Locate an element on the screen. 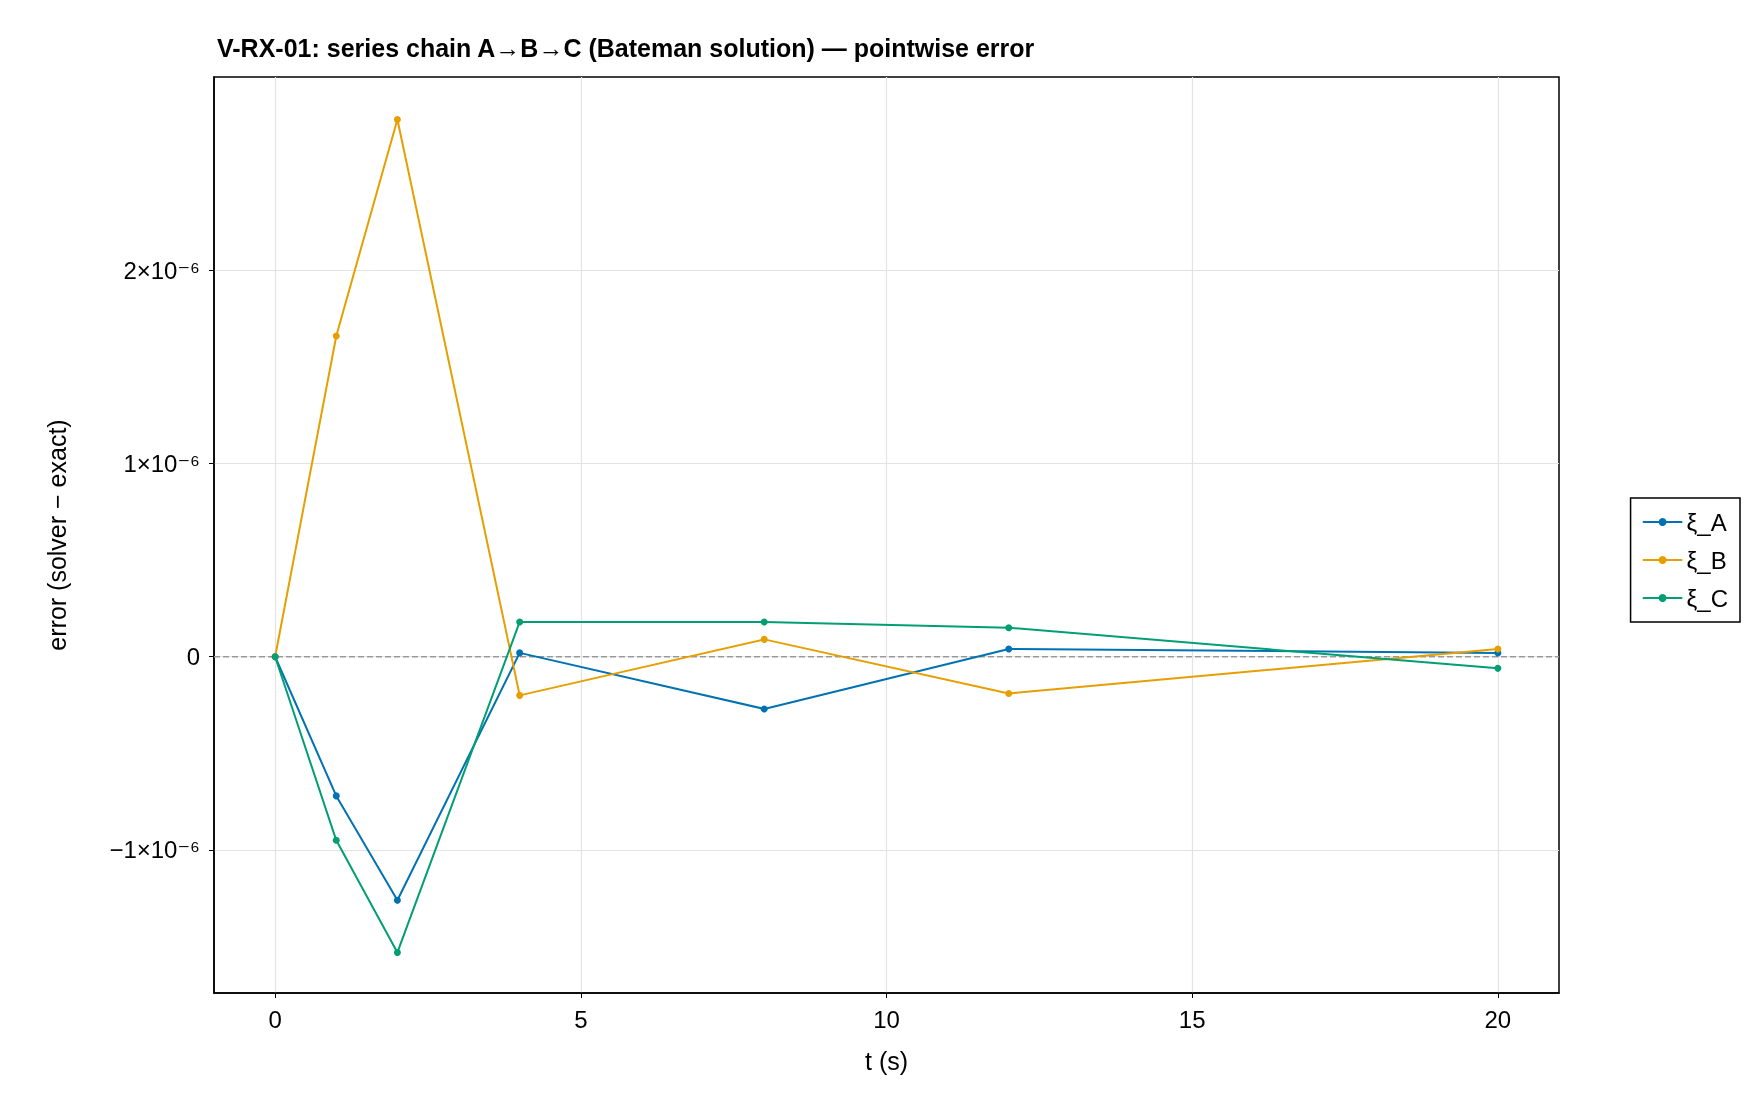  y-tick-label: 2×10⁻⁶ is located at coordinates (161, 270).